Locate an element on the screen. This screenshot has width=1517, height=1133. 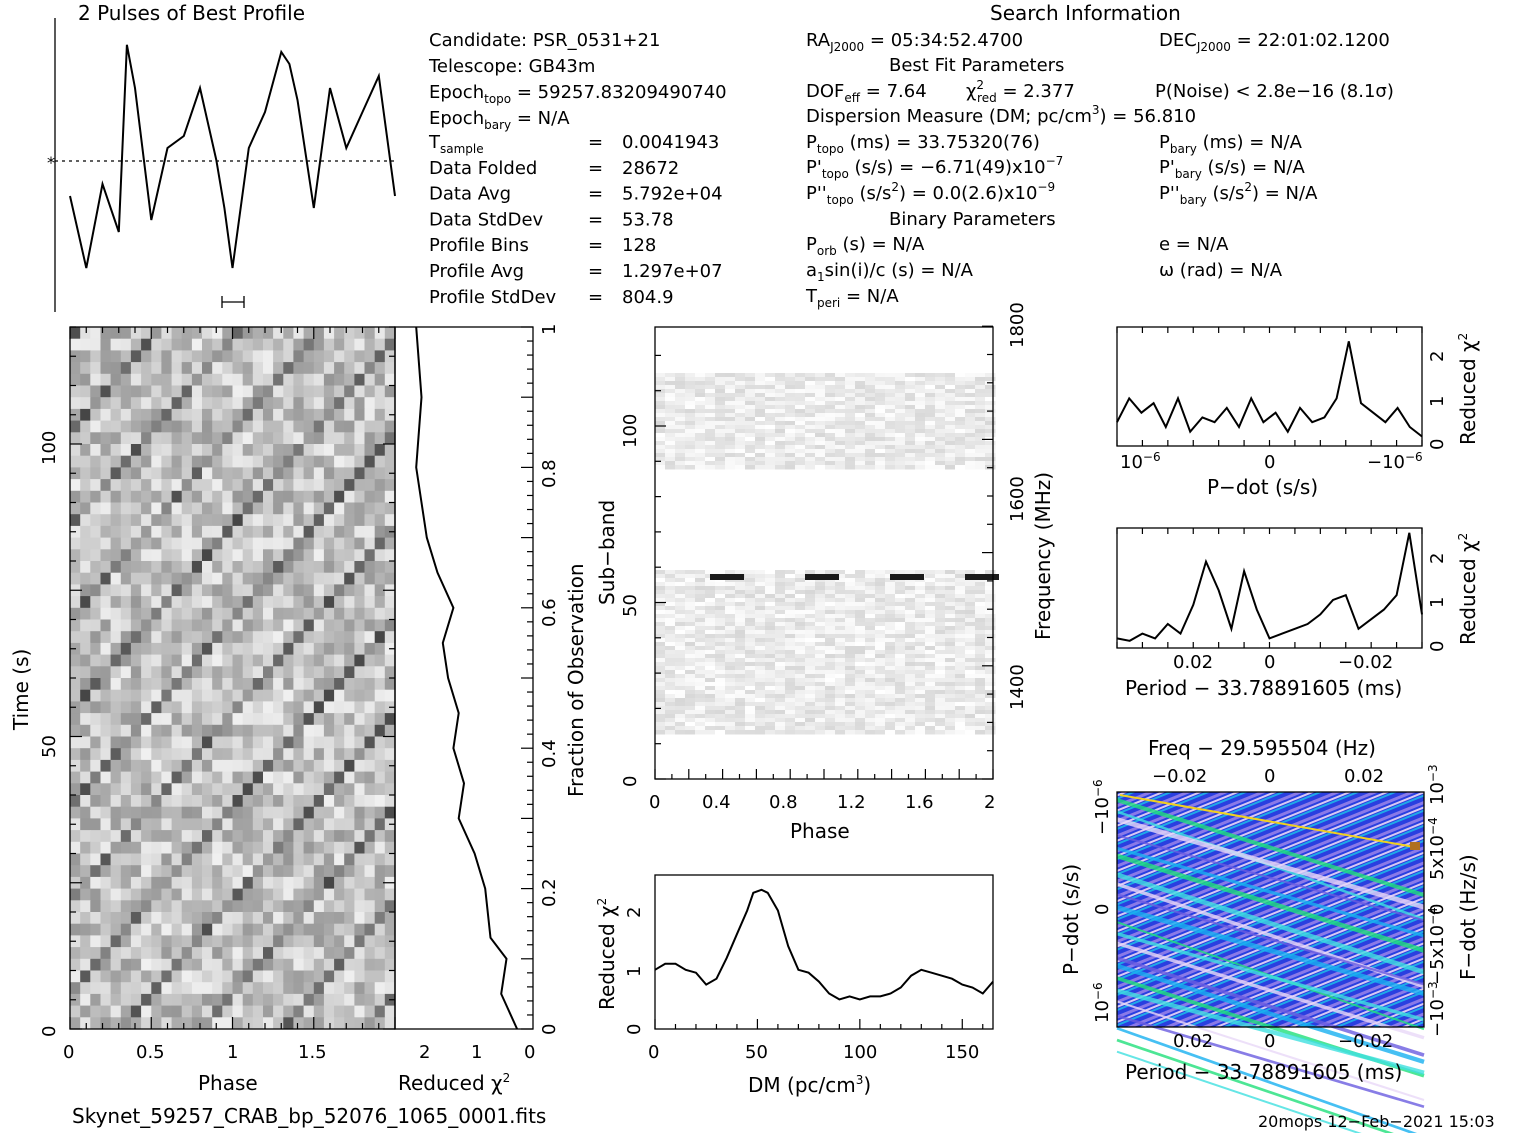
info-row-eq: = is located at coordinates (595, 219).